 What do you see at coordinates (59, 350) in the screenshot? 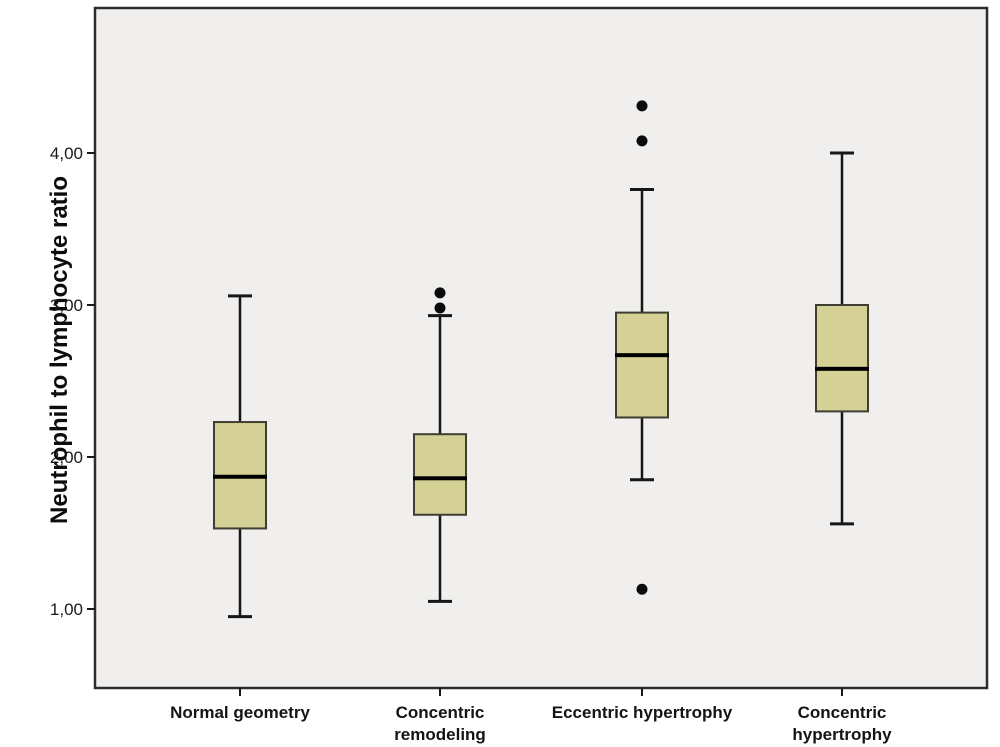
I see `y-axis-title: Neutrophil to lymphocyte ratio` at bounding box center [59, 350].